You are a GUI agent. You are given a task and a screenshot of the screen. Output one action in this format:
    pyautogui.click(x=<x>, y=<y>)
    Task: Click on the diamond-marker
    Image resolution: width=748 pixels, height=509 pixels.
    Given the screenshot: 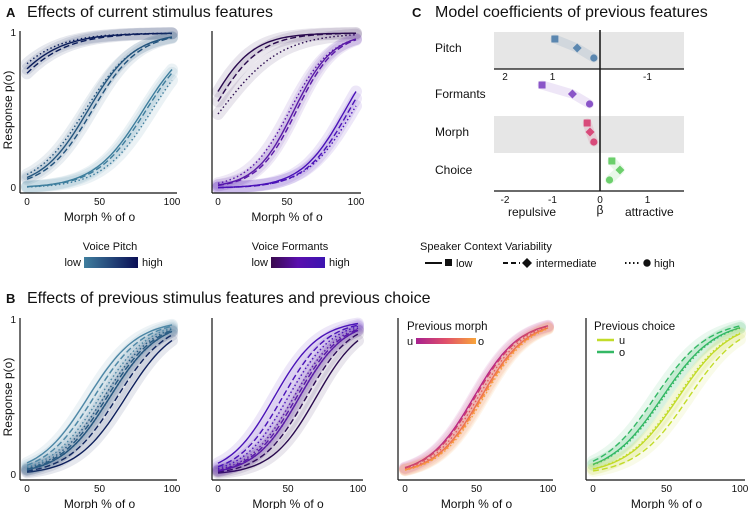 What is the action you would take?
    pyautogui.click(x=577, y=48)
    